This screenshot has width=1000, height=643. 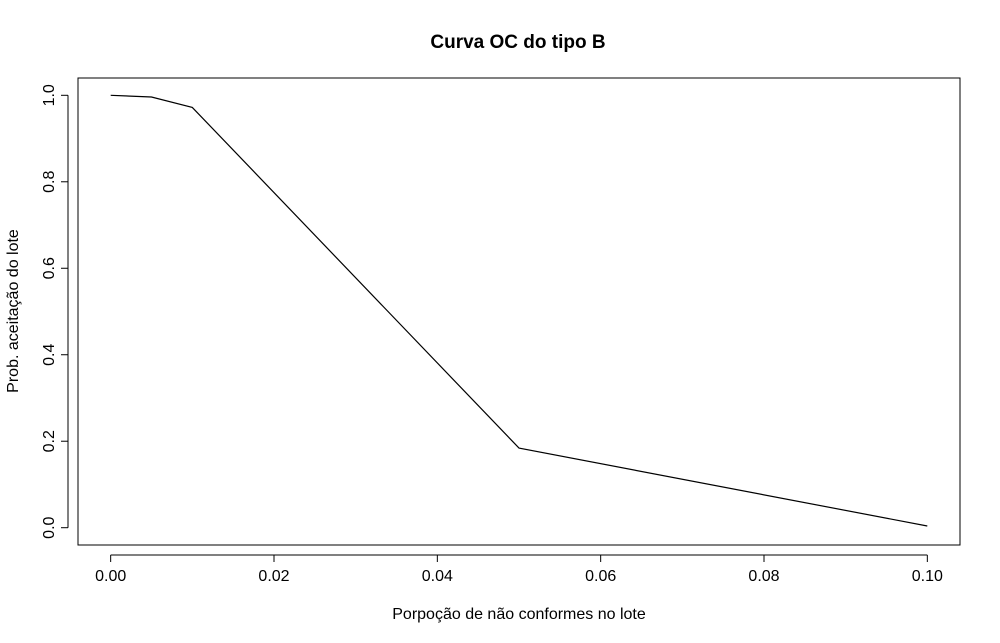 I want to click on x-tick-label: 0.02, so click(x=273, y=576).